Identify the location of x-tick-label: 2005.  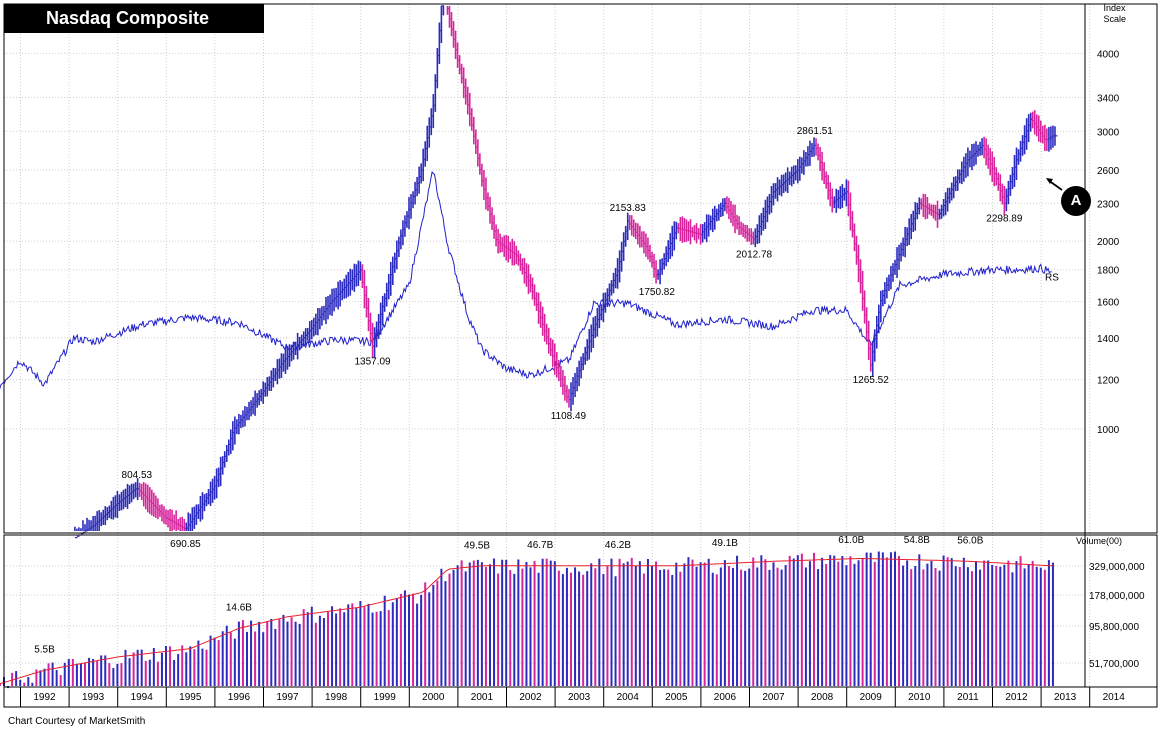
(676, 697).